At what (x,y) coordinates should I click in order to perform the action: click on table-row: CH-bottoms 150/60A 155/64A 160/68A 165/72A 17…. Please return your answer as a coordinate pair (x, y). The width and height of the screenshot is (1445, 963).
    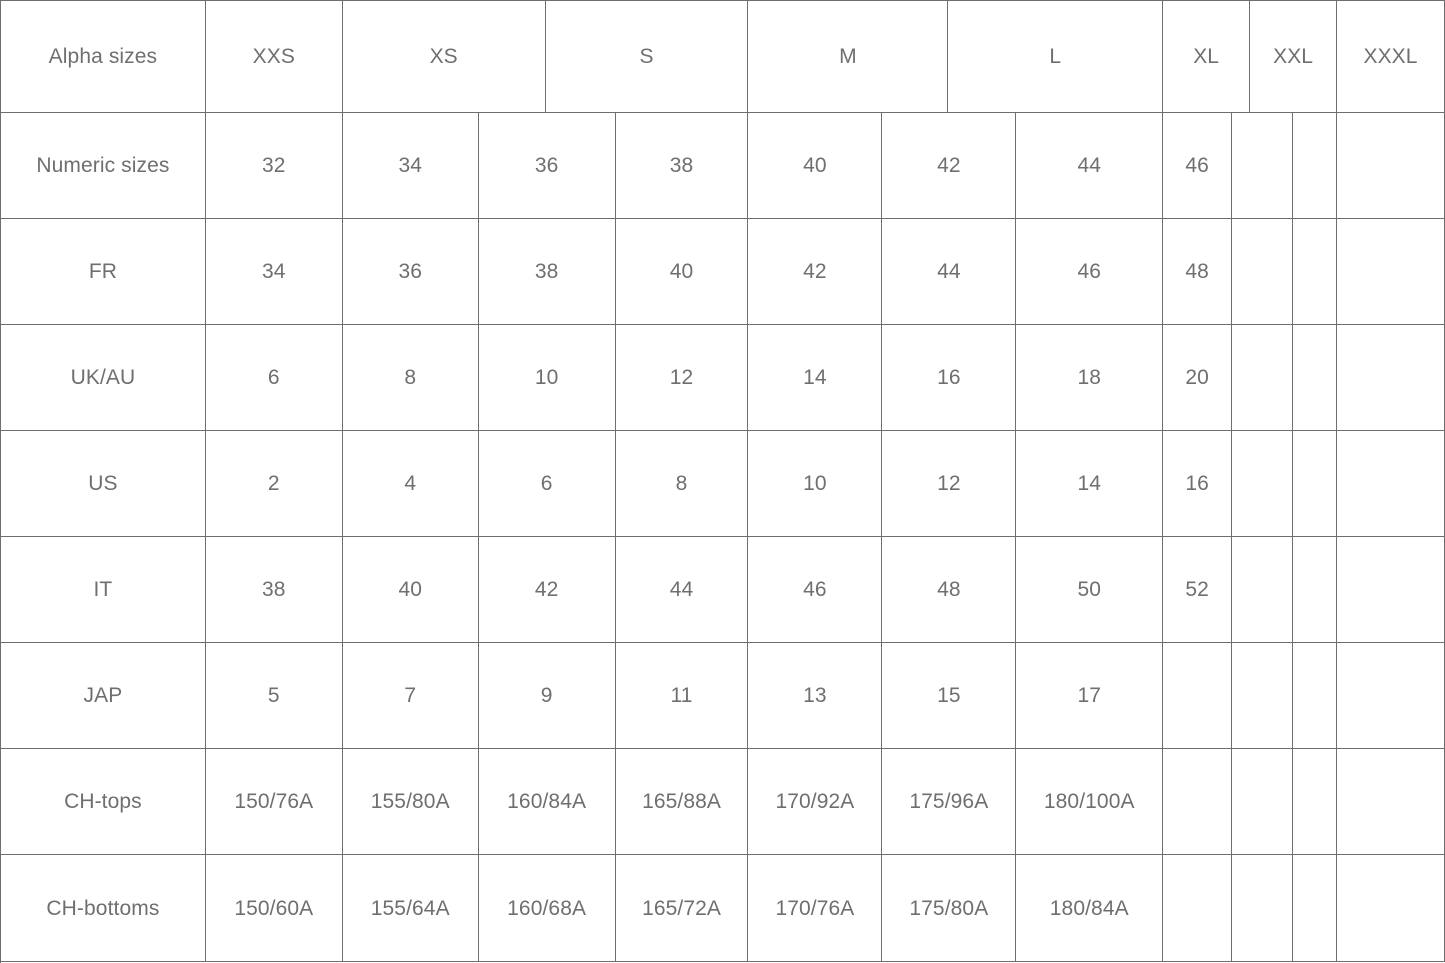
    Looking at the image, I should click on (723, 908).